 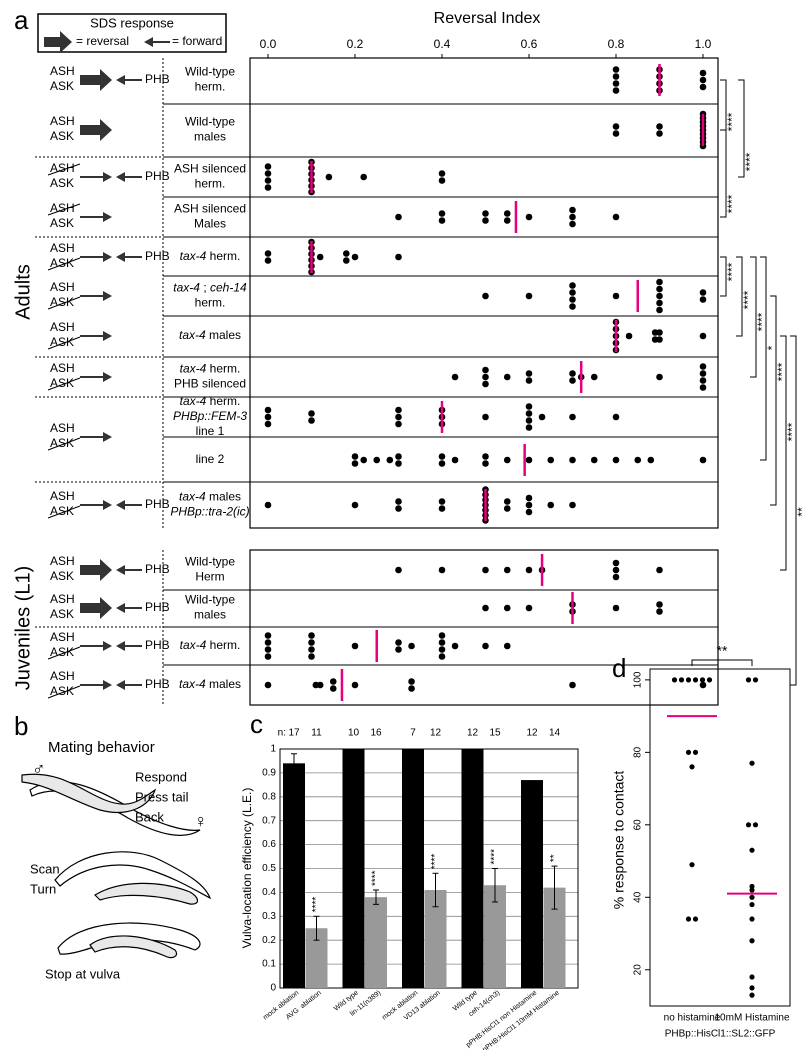 I want to click on legend-label: = forward, so click(x=197, y=41).